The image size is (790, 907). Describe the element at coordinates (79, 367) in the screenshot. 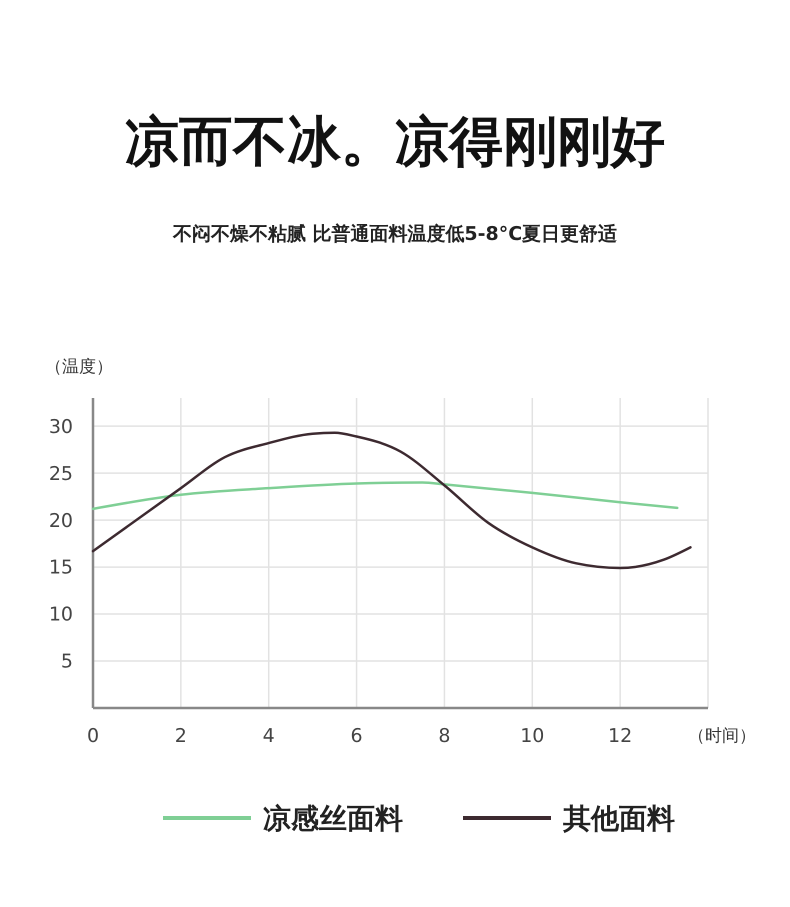

I see `y-axis-title: （温度）` at that location.